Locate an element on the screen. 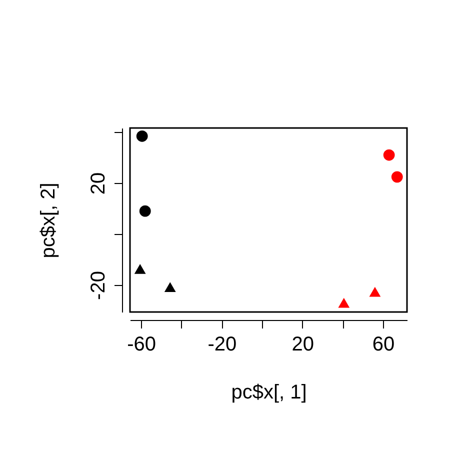 Image resolution: width=474 pixels, height=474 pixels. x-tick-label: 60 is located at coordinates (383, 345).